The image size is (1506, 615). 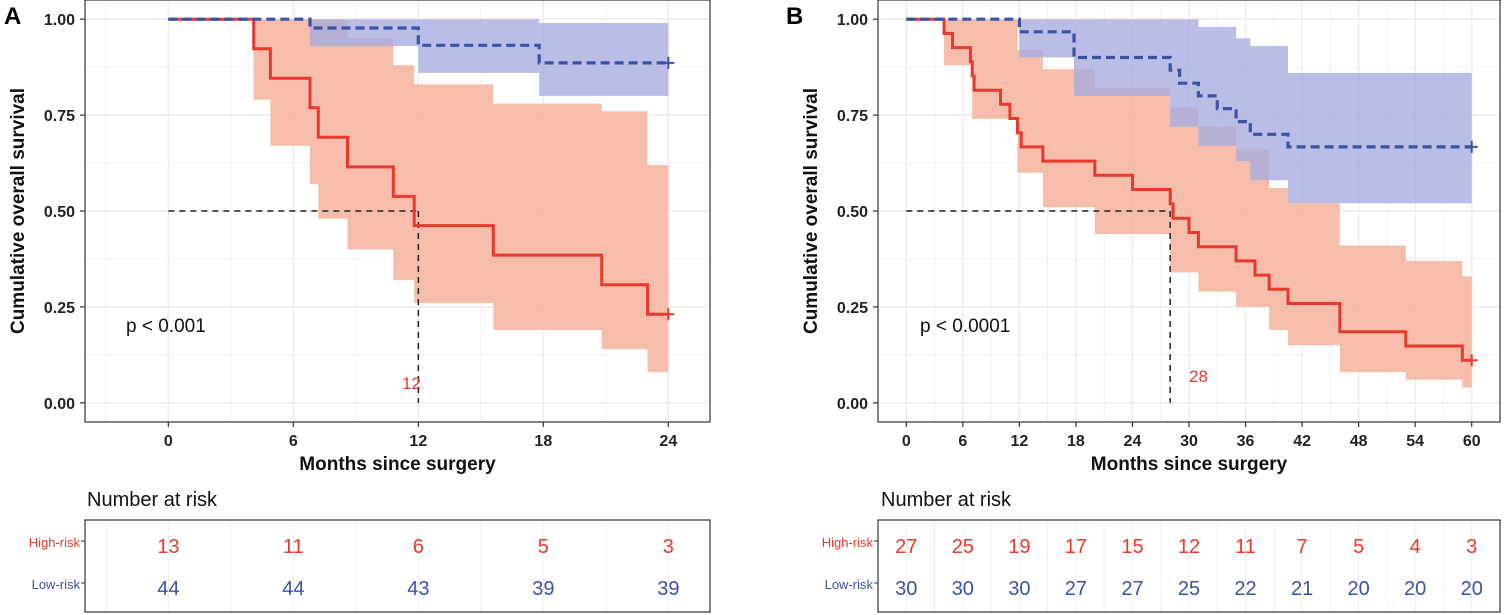 What do you see at coordinates (1246, 441) in the screenshot?
I see `x-tick-label: 36` at bounding box center [1246, 441].